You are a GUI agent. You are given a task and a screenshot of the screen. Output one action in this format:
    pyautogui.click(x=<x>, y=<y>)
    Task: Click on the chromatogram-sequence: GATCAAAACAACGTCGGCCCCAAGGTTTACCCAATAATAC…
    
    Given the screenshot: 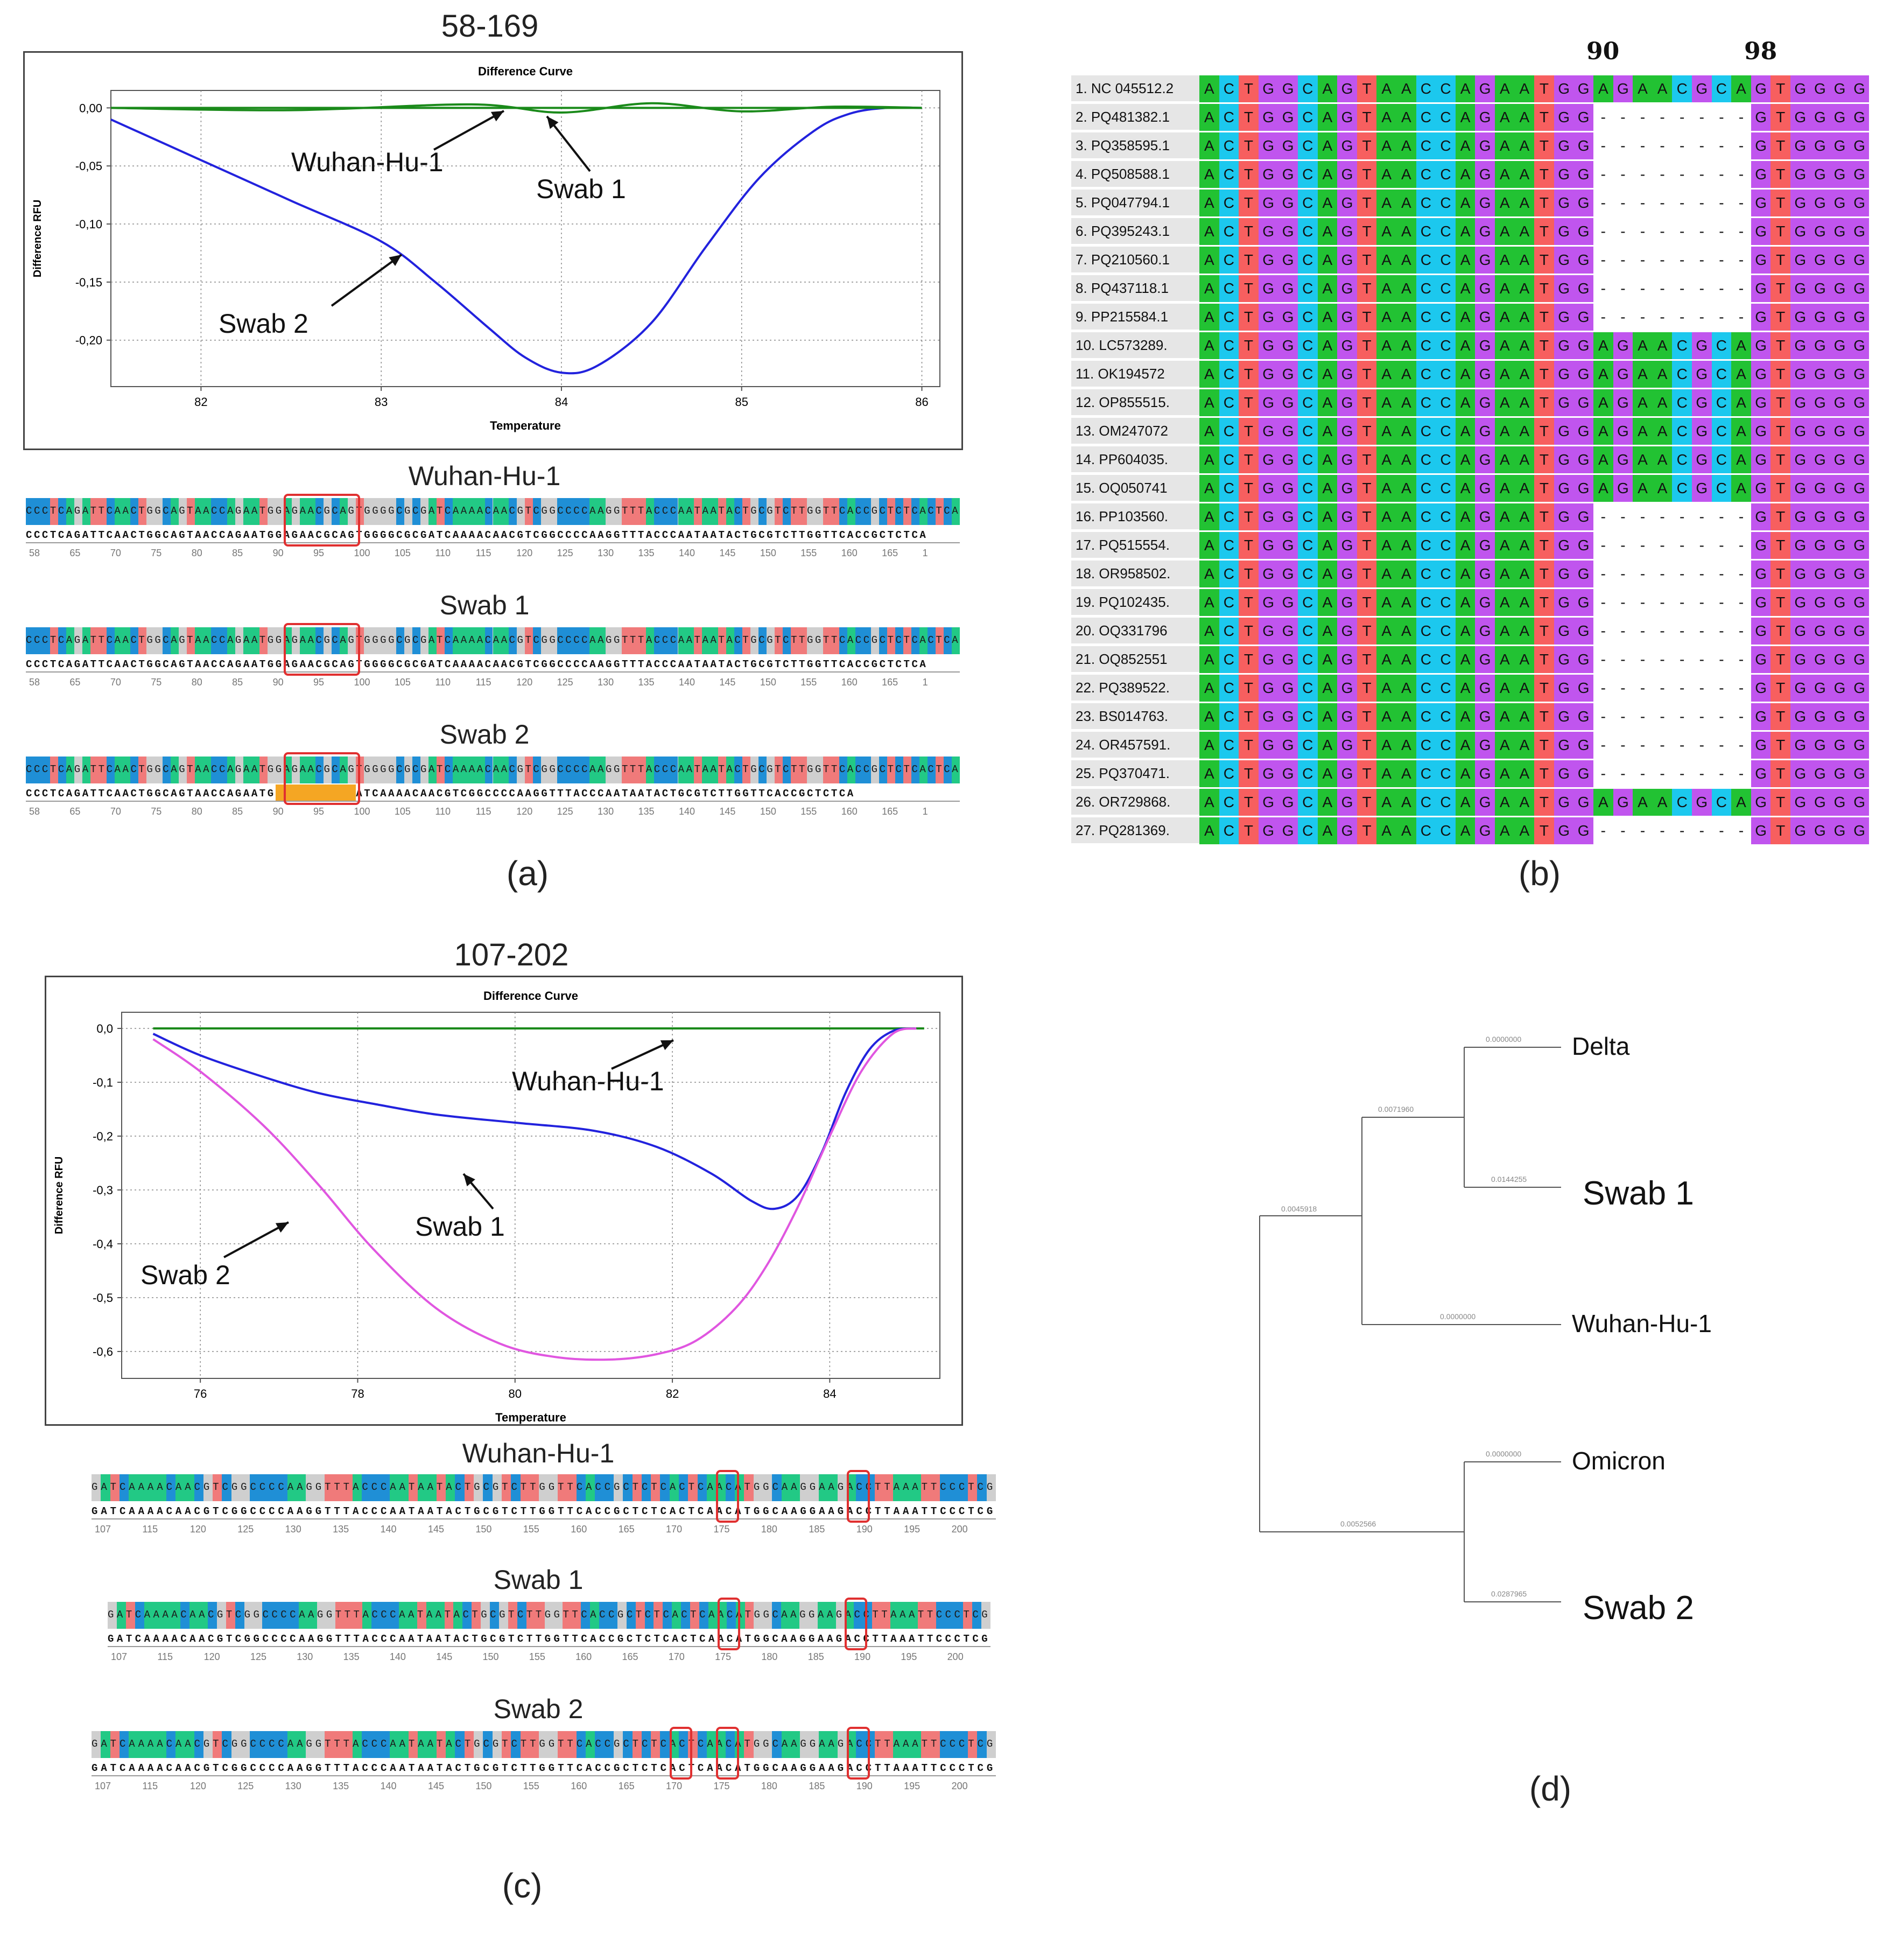 What is the action you would take?
    pyautogui.click(x=544, y=1487)
    